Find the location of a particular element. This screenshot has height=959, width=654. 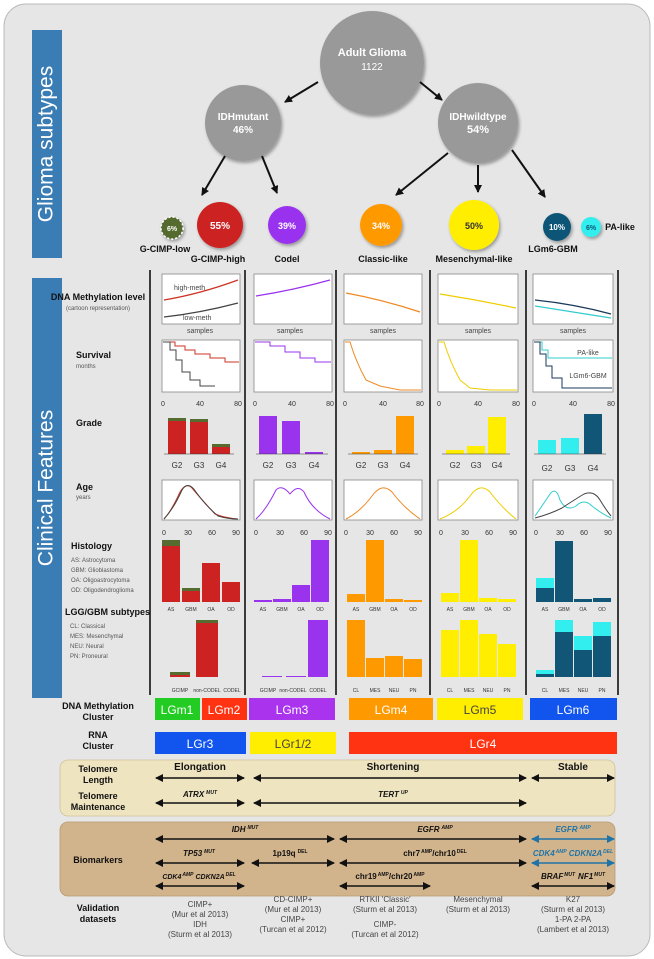

cdk4-lgm6-marker: CDK4AMP CDKN2ADEL is located at coordinates (573, 853).